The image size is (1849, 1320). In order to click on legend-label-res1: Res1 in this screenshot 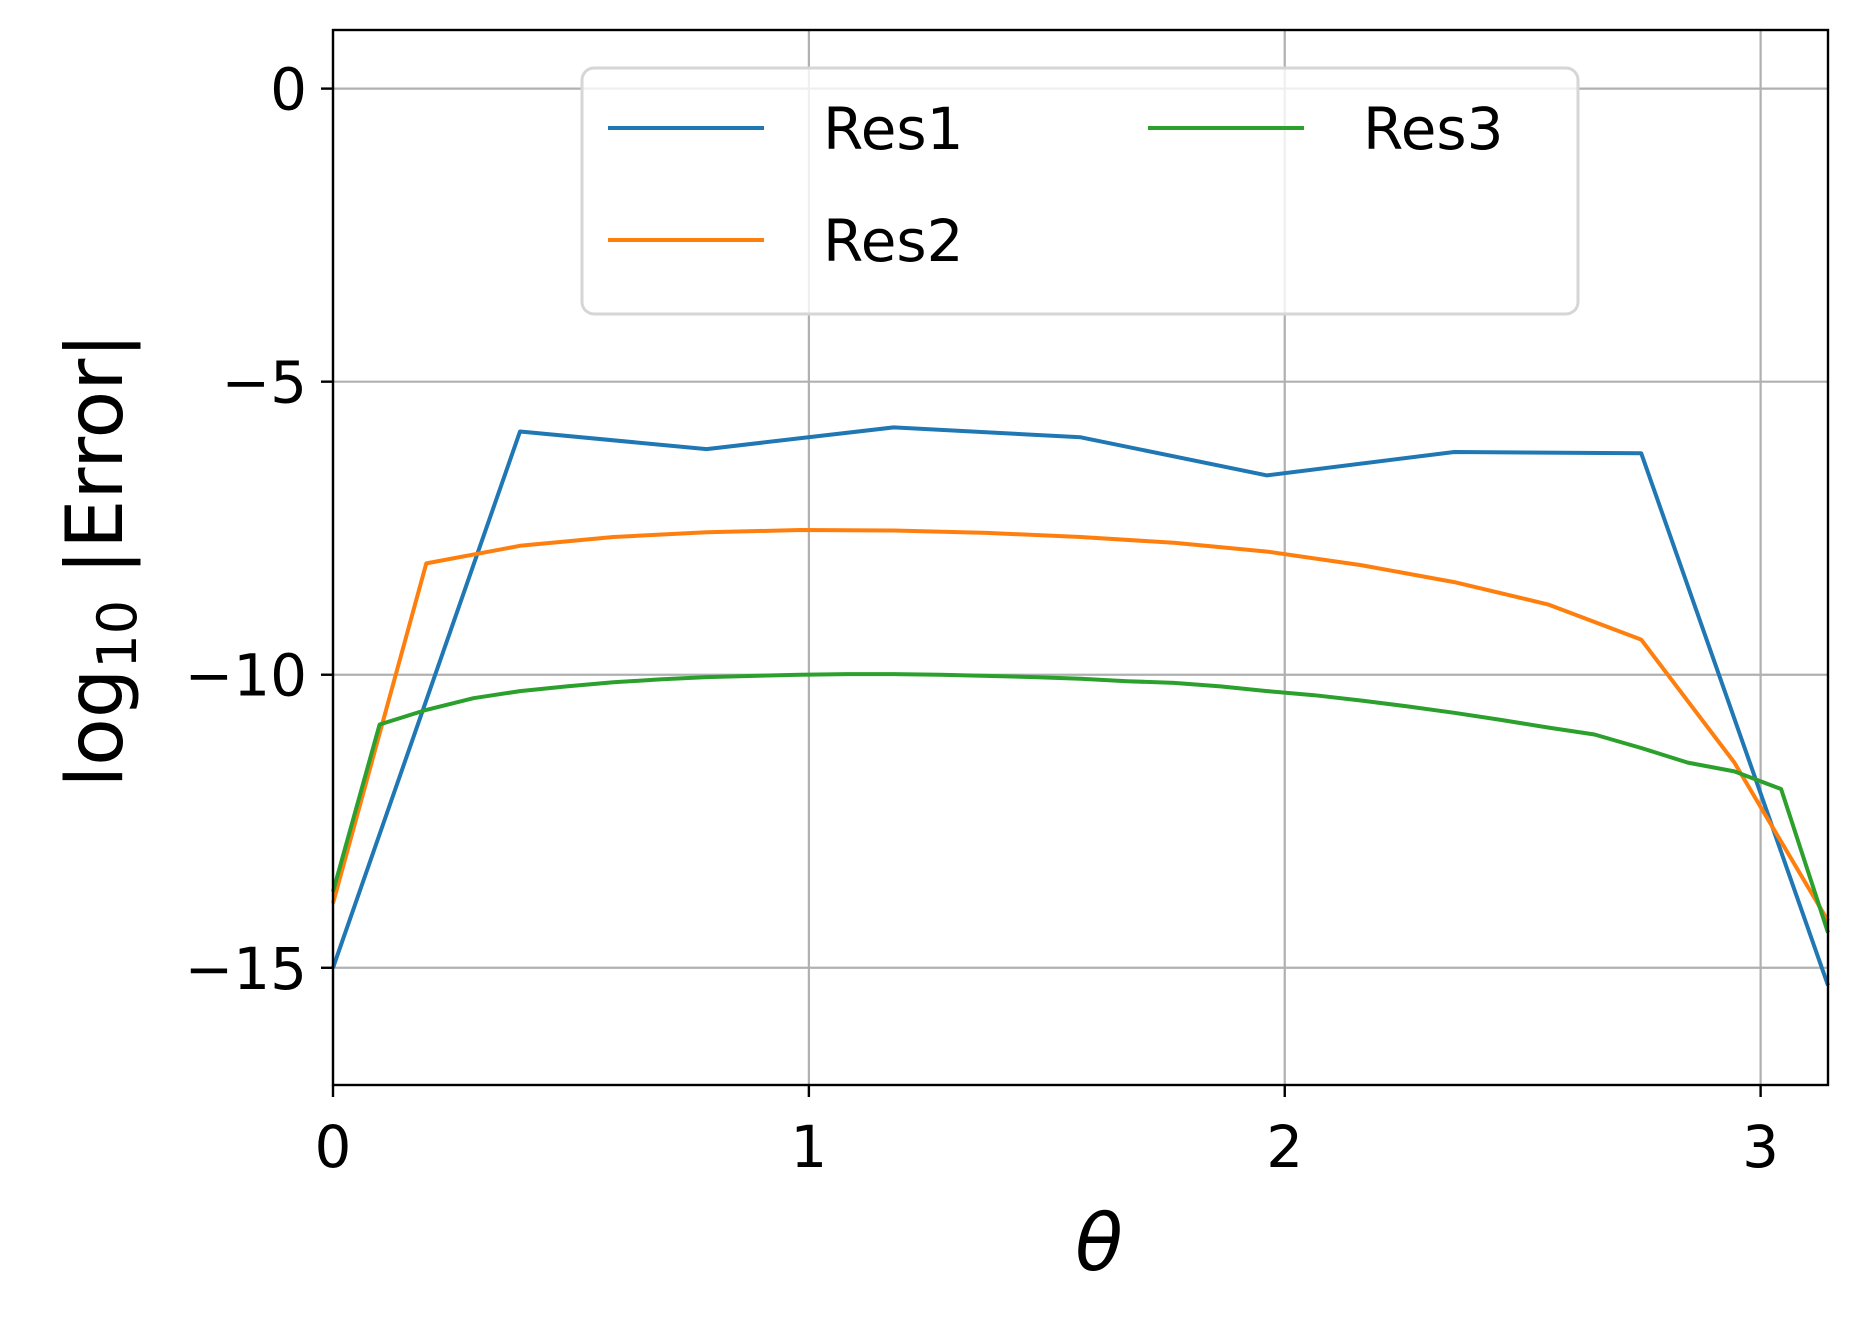, I will do `click(893, 129)`.